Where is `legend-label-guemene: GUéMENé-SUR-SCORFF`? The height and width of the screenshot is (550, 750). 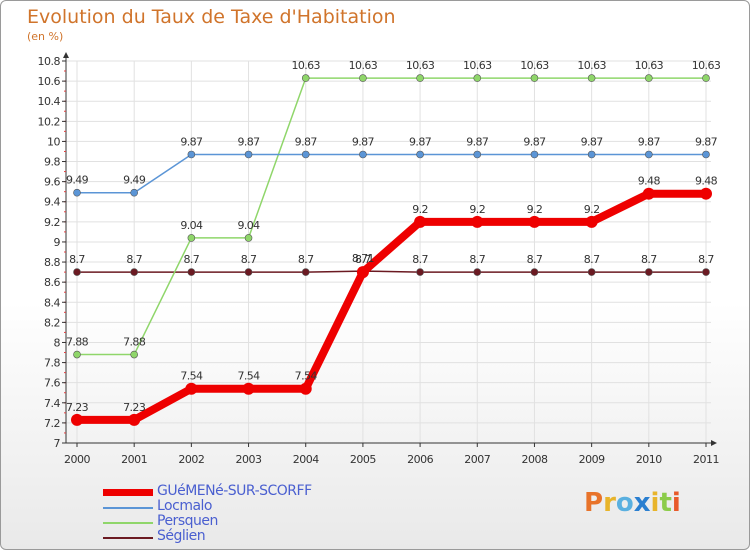
legend-label-guemene: GUéMENé-SUR-SCORFF is located at coordinates (234, 491).